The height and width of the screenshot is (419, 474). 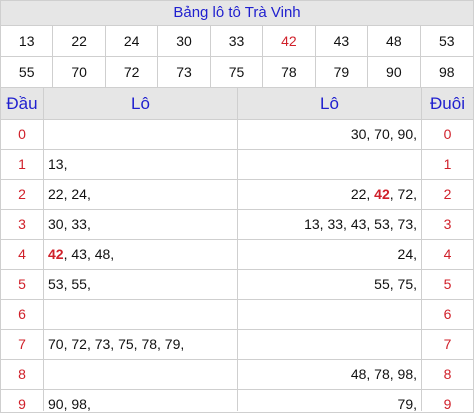 I want to click on duoi-cell: 8, so click(x=447, y=374).